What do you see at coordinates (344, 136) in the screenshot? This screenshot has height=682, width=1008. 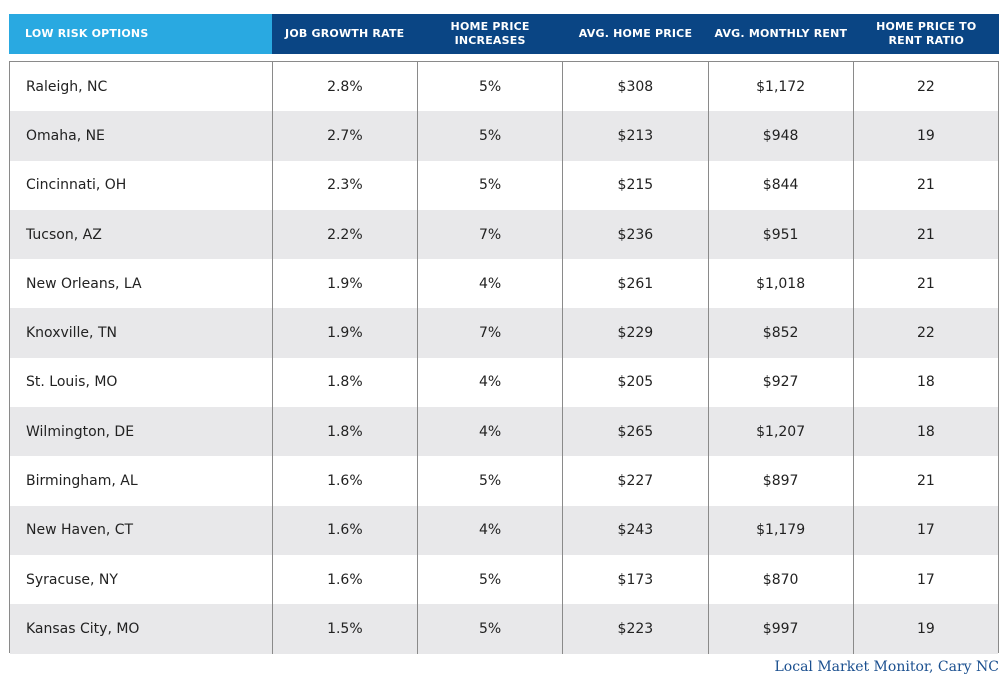 I see `job-growth-cell: 2.7%` at bounding box center [344, 136].